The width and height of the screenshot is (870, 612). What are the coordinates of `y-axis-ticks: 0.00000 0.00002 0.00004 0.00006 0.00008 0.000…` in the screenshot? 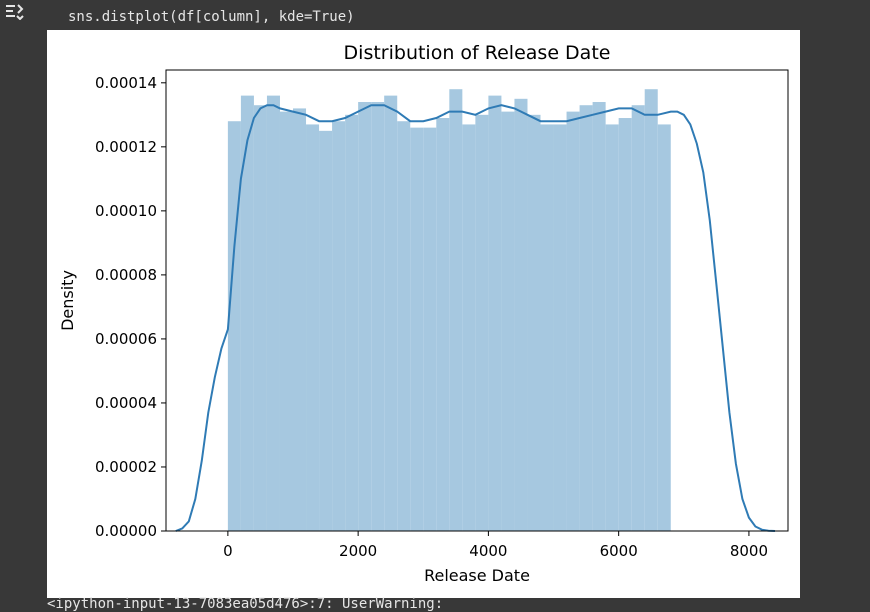 It's located at (130, 307).